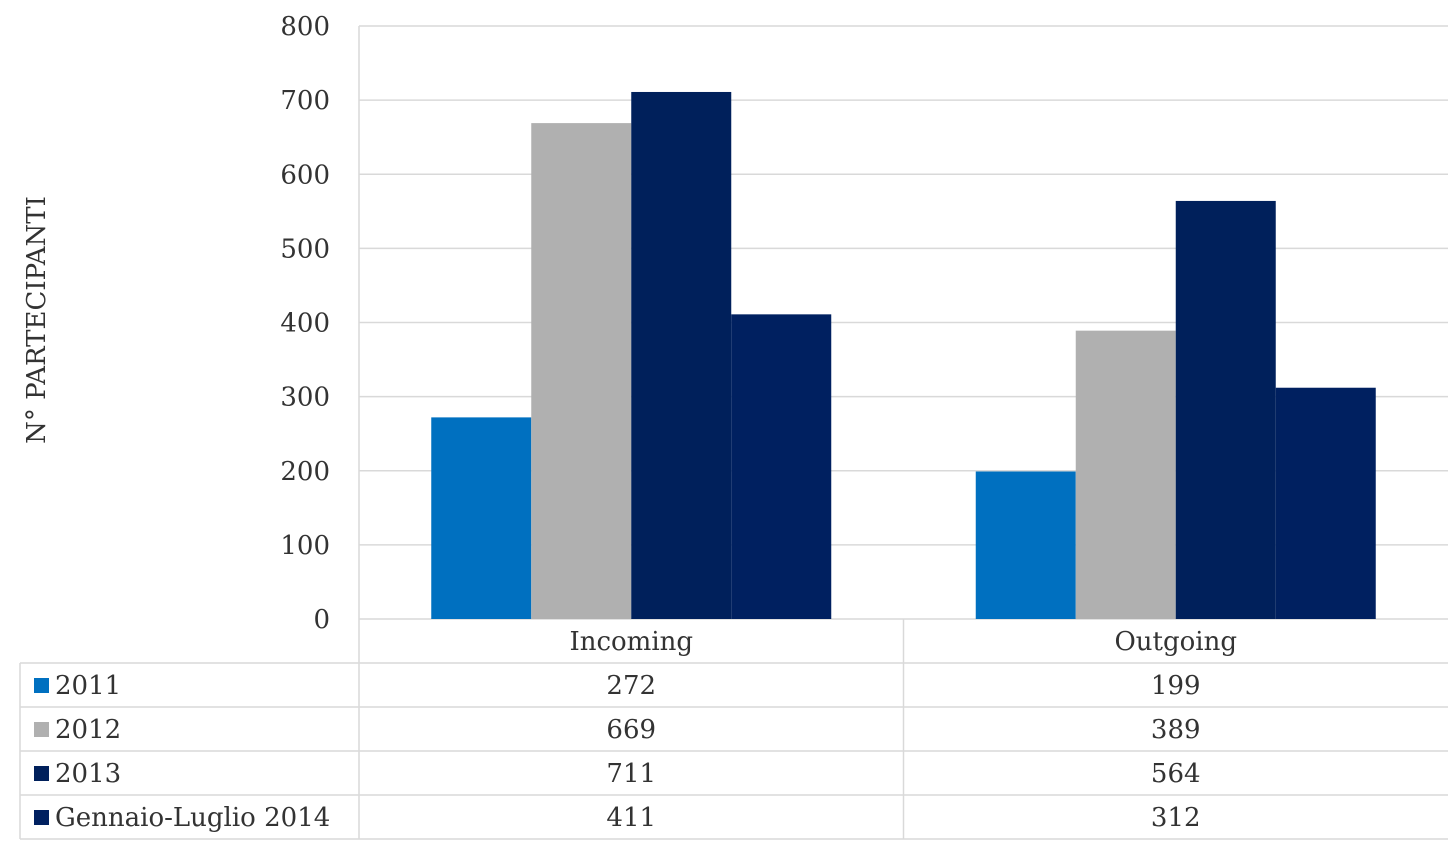  Describe the element at coordinates (1176, 730) in the screenshot. I see `data-label: 389` at that location.